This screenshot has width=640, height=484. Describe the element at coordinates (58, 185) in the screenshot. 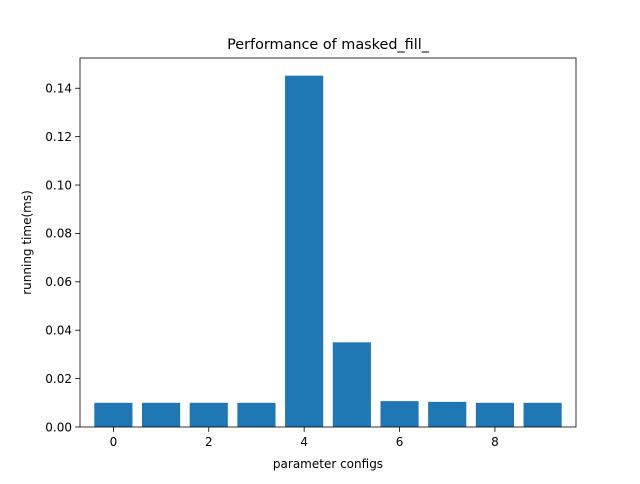

I see `y-tick-label: 0.10` at that location.